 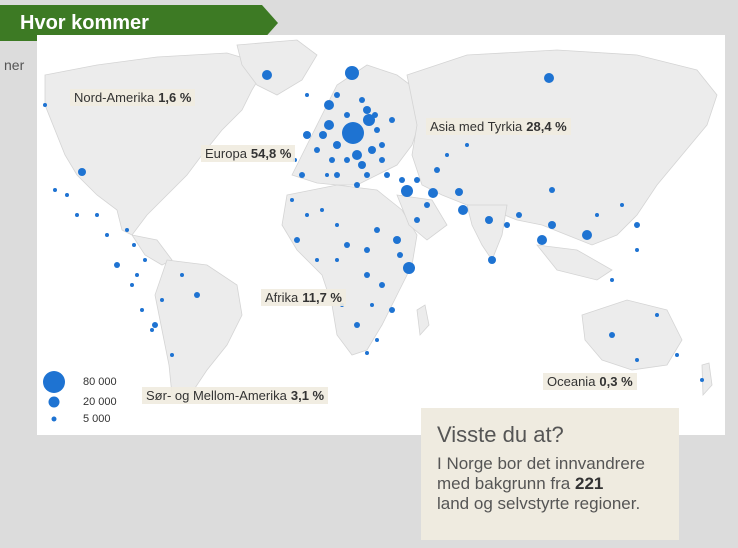 What do you see at coordinates (422, 217) in the screenshot?
I see `landmass-arabia` at bounding box center [422, 217].